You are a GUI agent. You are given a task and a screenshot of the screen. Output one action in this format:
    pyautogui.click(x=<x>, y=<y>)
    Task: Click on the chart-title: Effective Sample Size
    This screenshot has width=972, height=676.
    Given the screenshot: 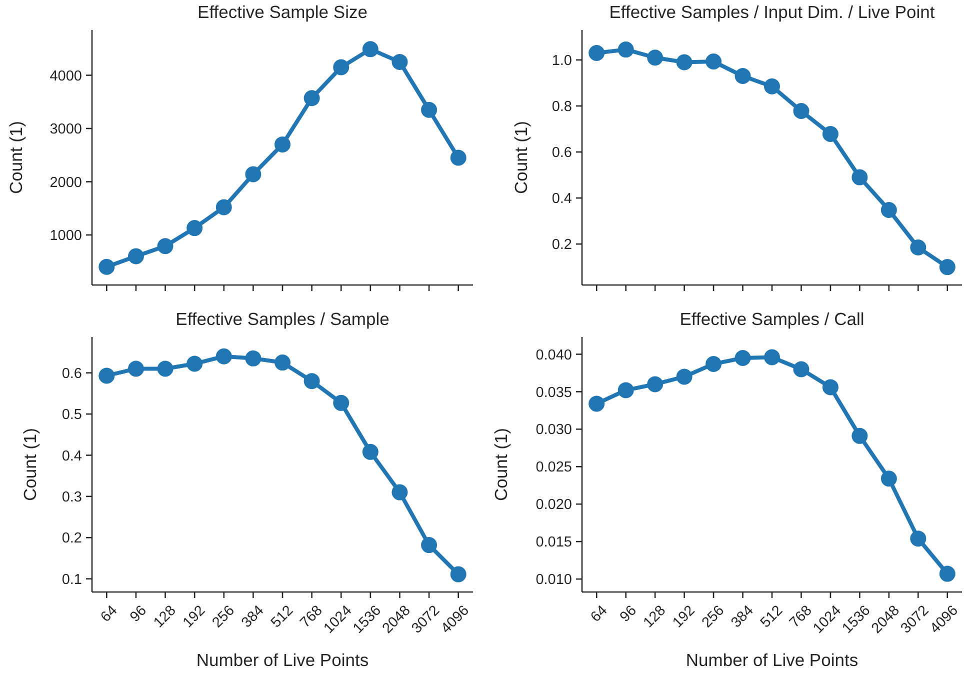 What is the action you would take?
    pyautogui.click(x=283, y=12)
    